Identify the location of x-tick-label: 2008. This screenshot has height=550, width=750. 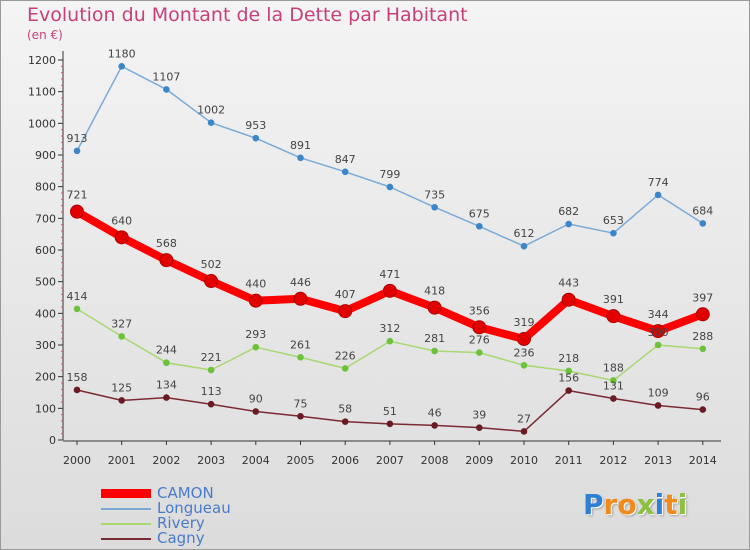
(435, 460).